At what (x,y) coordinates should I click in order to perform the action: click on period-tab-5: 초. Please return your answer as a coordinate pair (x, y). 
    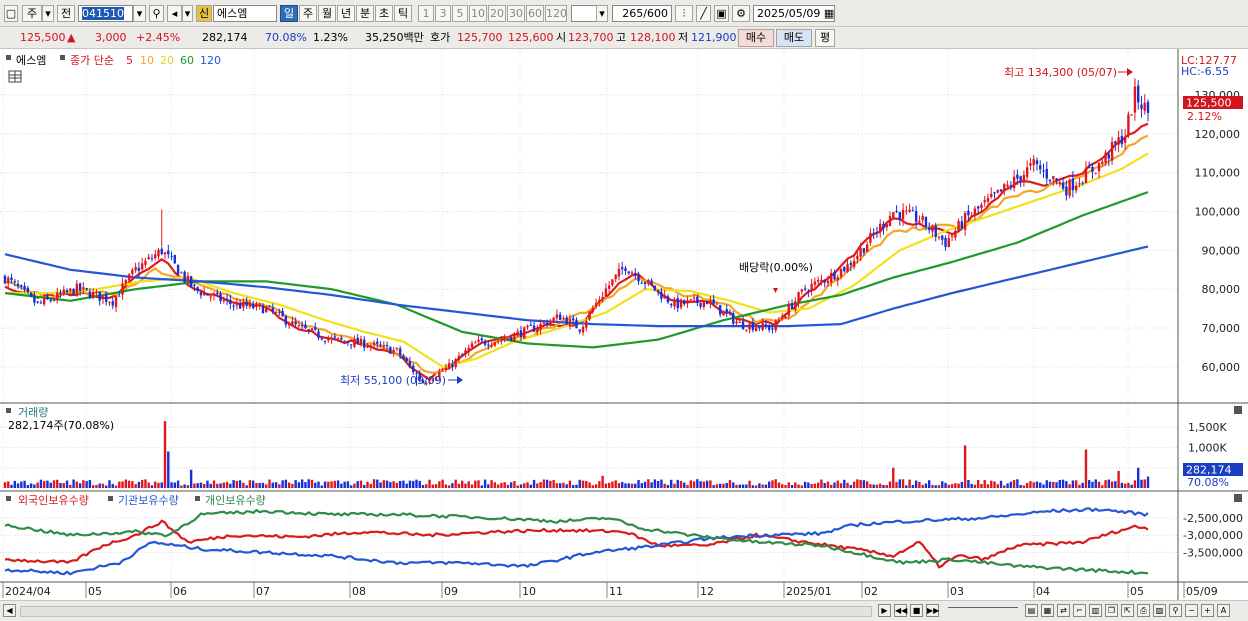
    Looking at the image, I should click on (384, 13).